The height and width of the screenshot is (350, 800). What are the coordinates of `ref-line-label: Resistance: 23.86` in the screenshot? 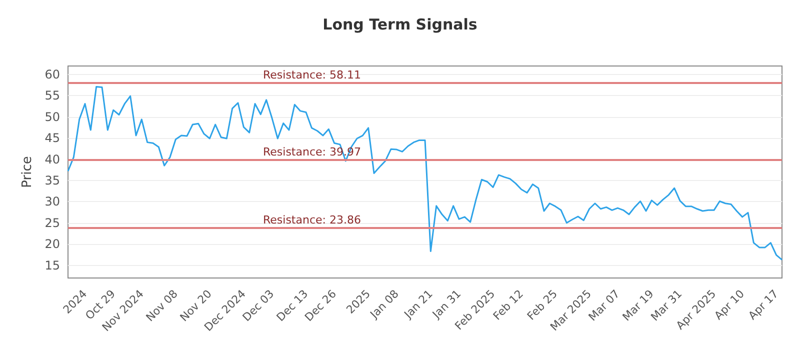 It's located at (312, 220).